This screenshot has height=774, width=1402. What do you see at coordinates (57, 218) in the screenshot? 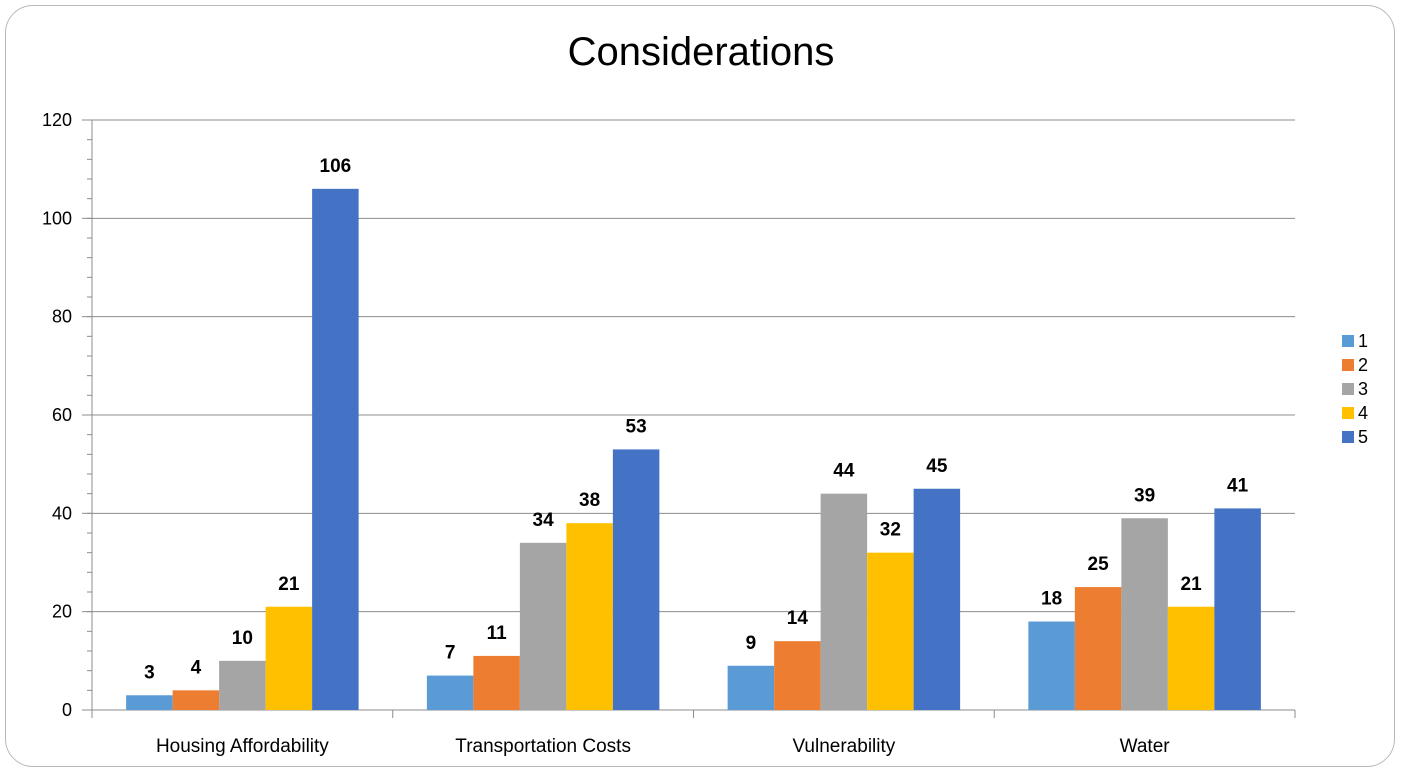
I see `y-tick-label: 100` at bounding box center [57, 218].